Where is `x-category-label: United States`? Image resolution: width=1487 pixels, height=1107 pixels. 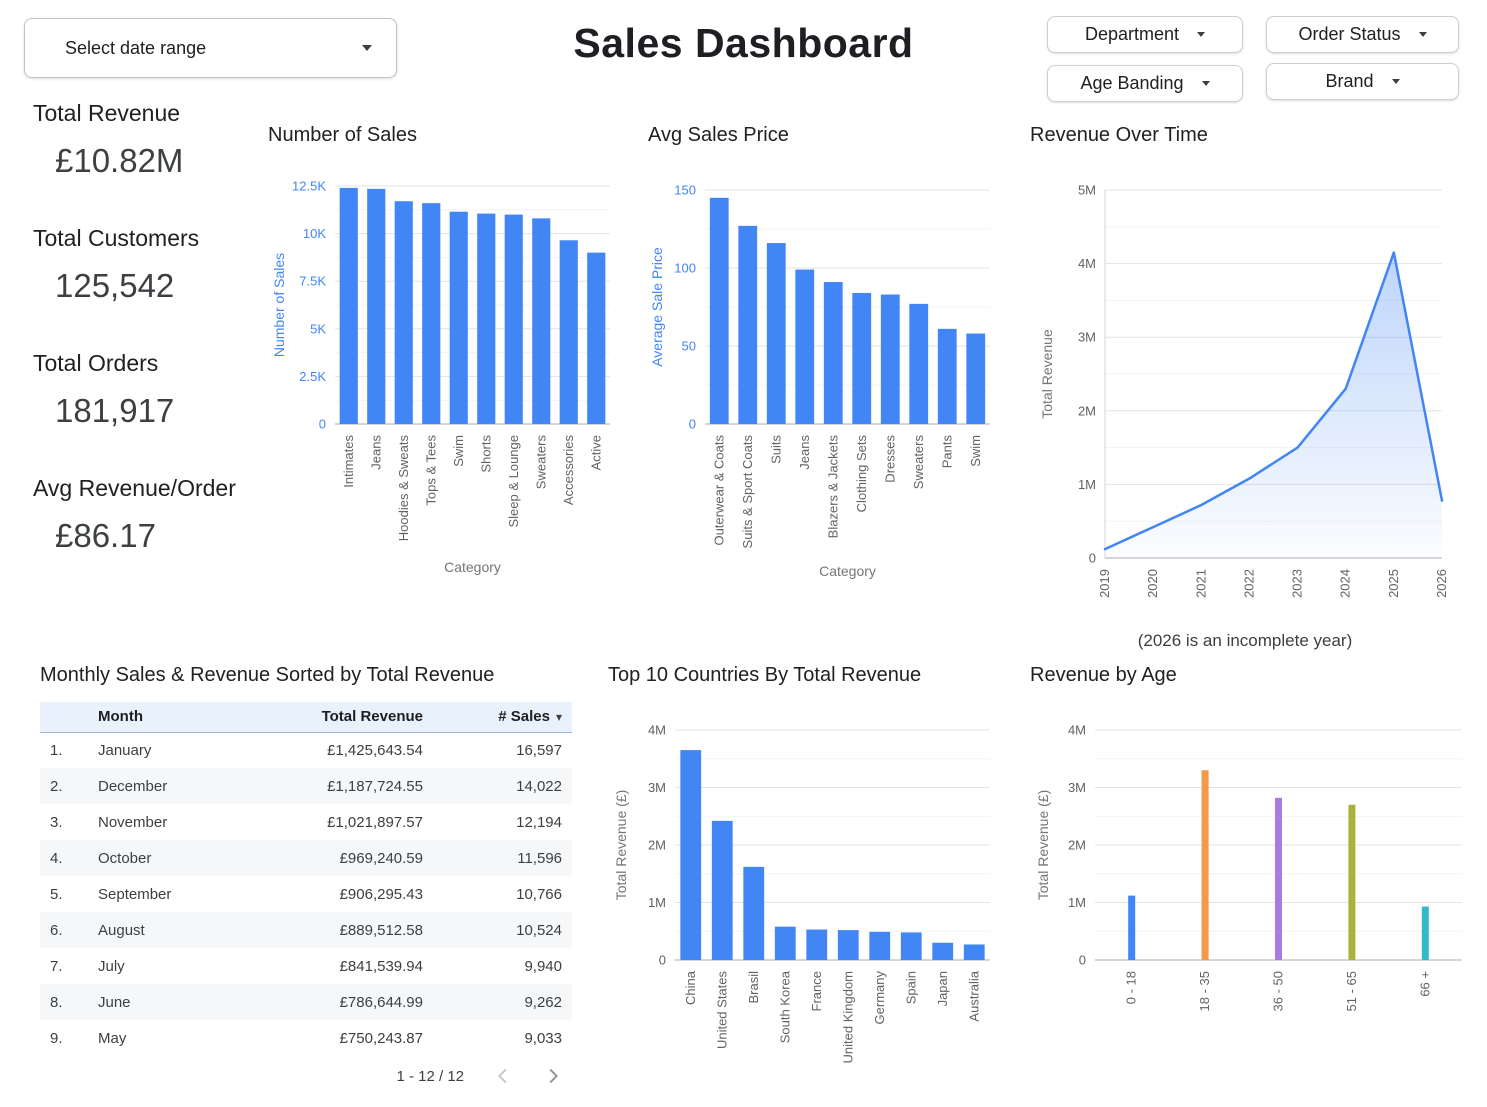
x-category-label: United States is located at coordinates (721, 1010).